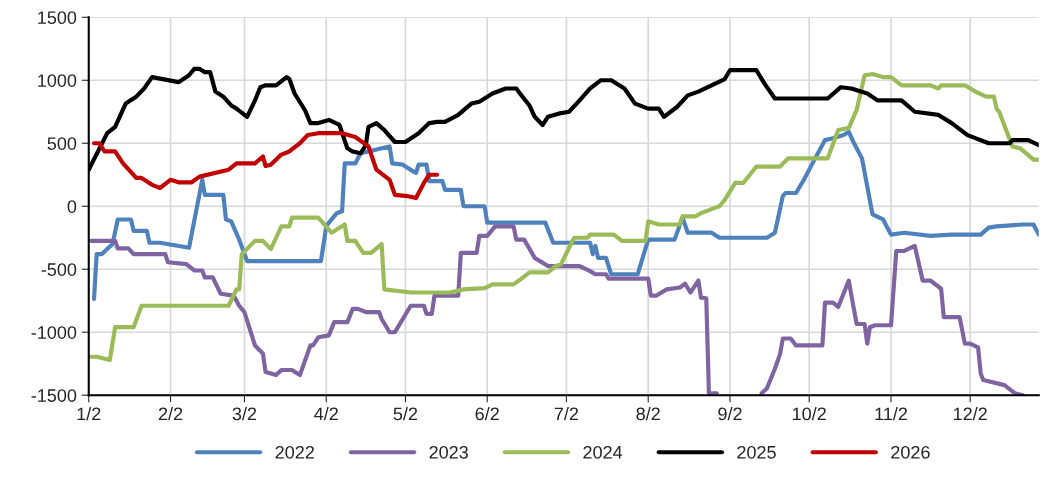 This screenshot has height=494, width=1044. What do you see at coordinates (59, 269) in the screenshot?
I see `y-tick-label: -500` at bounding box center [59, 269].